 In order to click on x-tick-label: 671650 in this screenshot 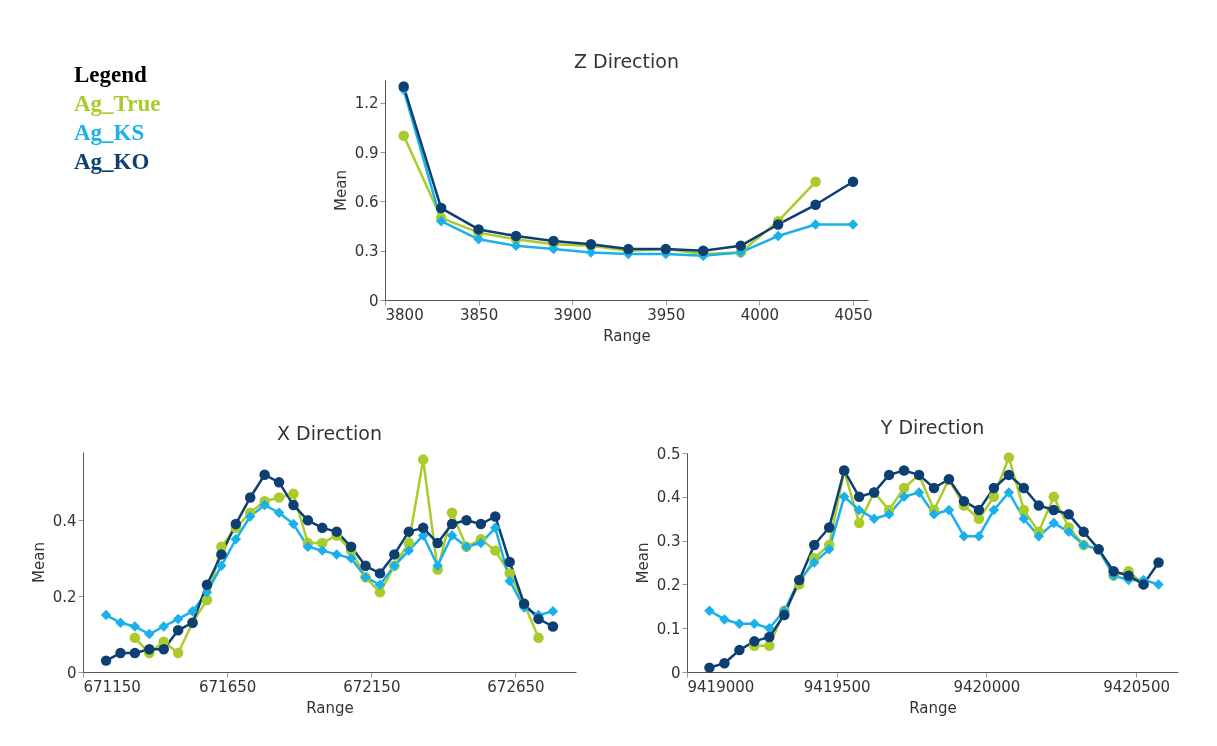, I will do `click(228, 686)`.